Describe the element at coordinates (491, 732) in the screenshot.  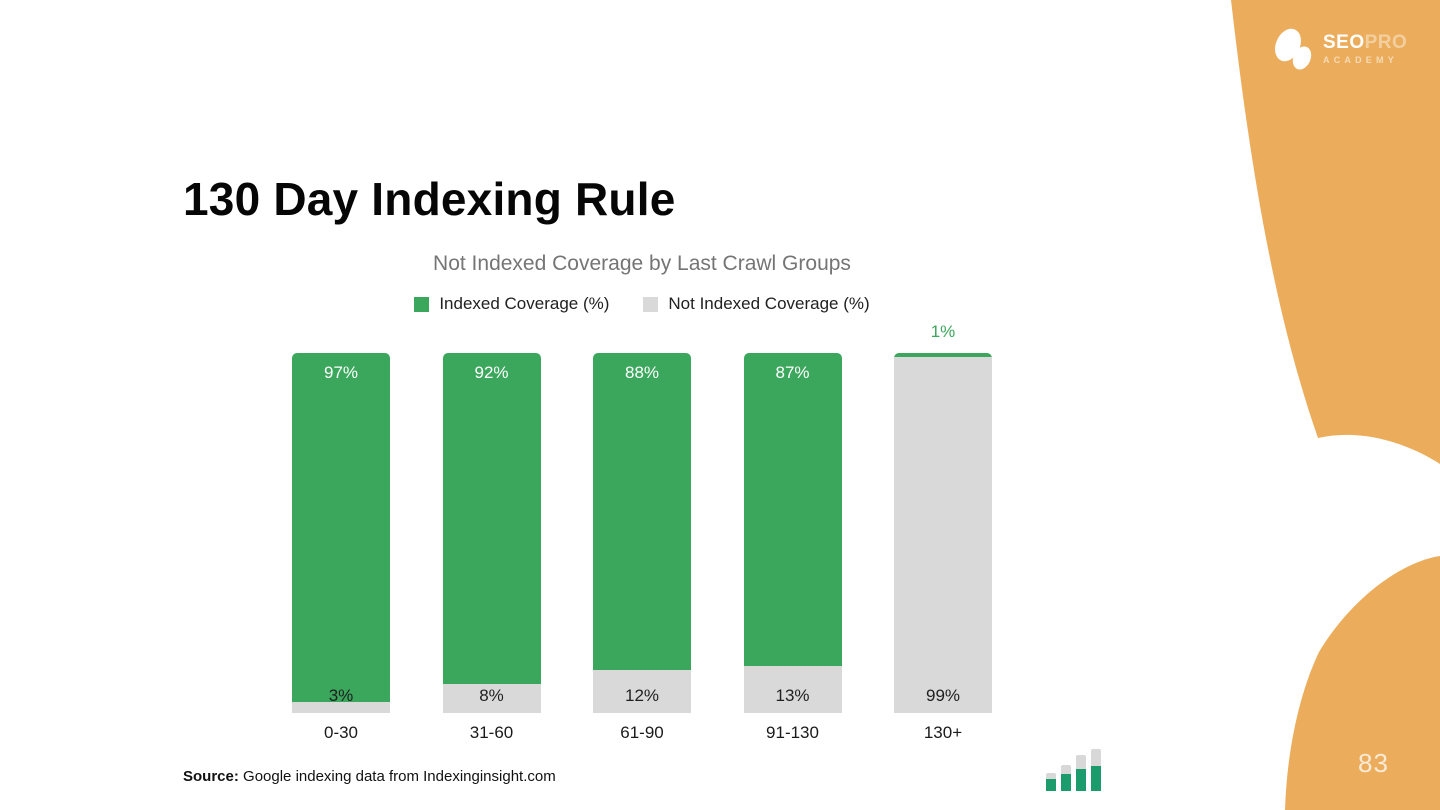
I see `category-label: 31-60` at that location.